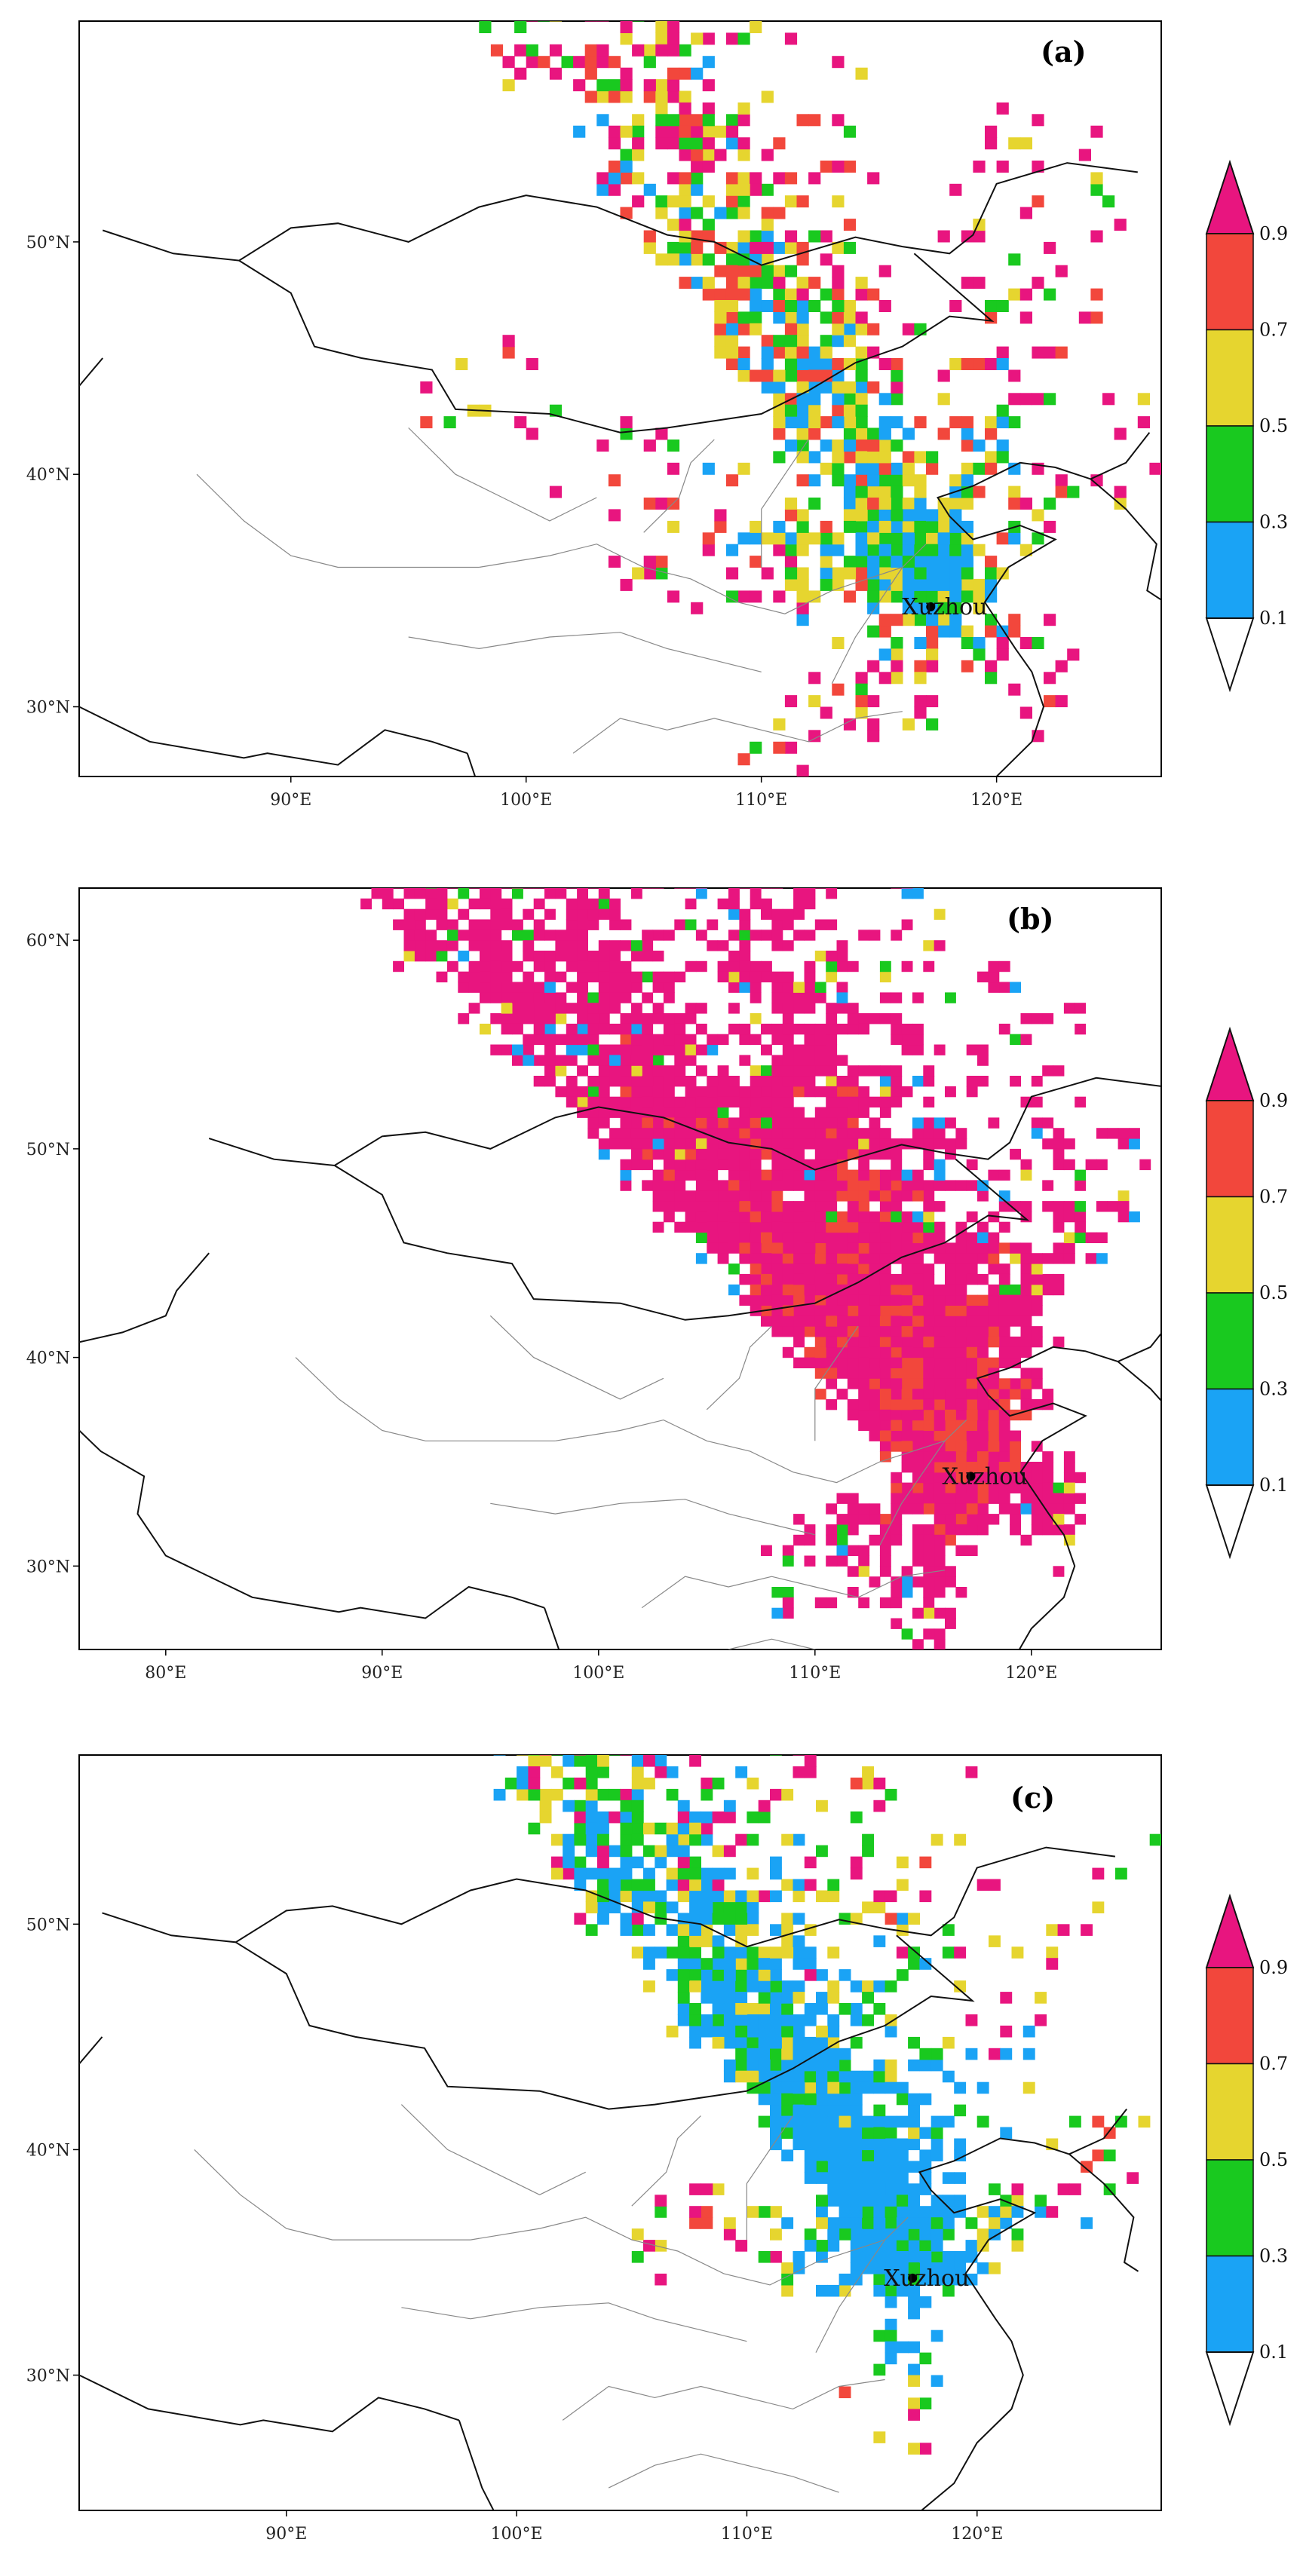 The image size is (1303, 2576). I want to click on lon-tick-label: 120°E, so click(996, 800).